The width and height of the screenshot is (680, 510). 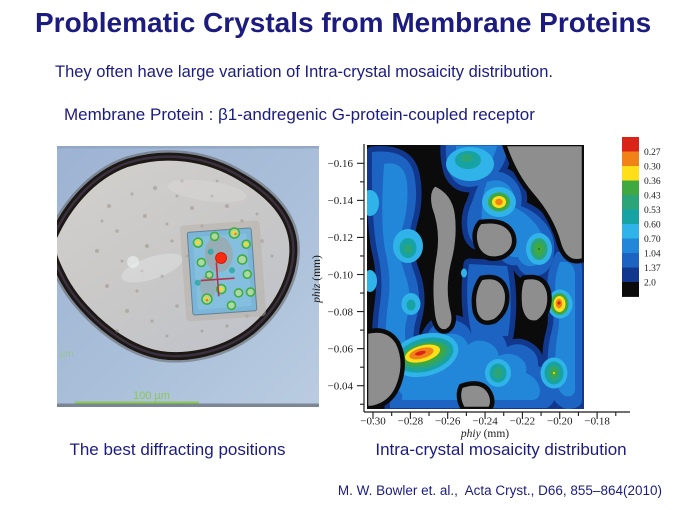 What do you see at coordinates (340, 238) in the screenshot?
I see `y-tick-label: −0.12` at bounding box center [340, 238].